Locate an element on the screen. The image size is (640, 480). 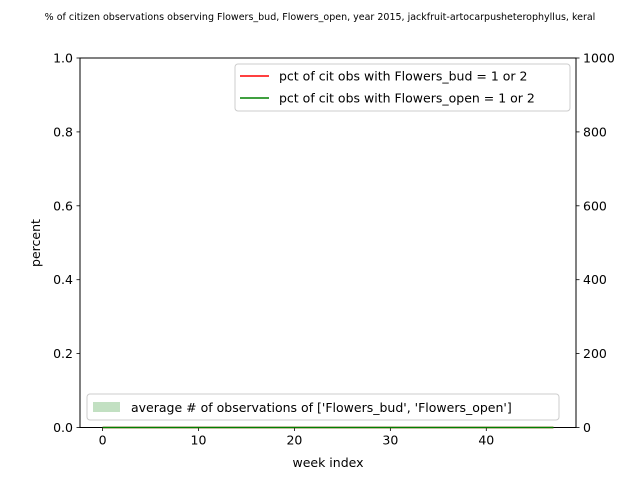
legend-lines-box is located at coordinates (402, 87).